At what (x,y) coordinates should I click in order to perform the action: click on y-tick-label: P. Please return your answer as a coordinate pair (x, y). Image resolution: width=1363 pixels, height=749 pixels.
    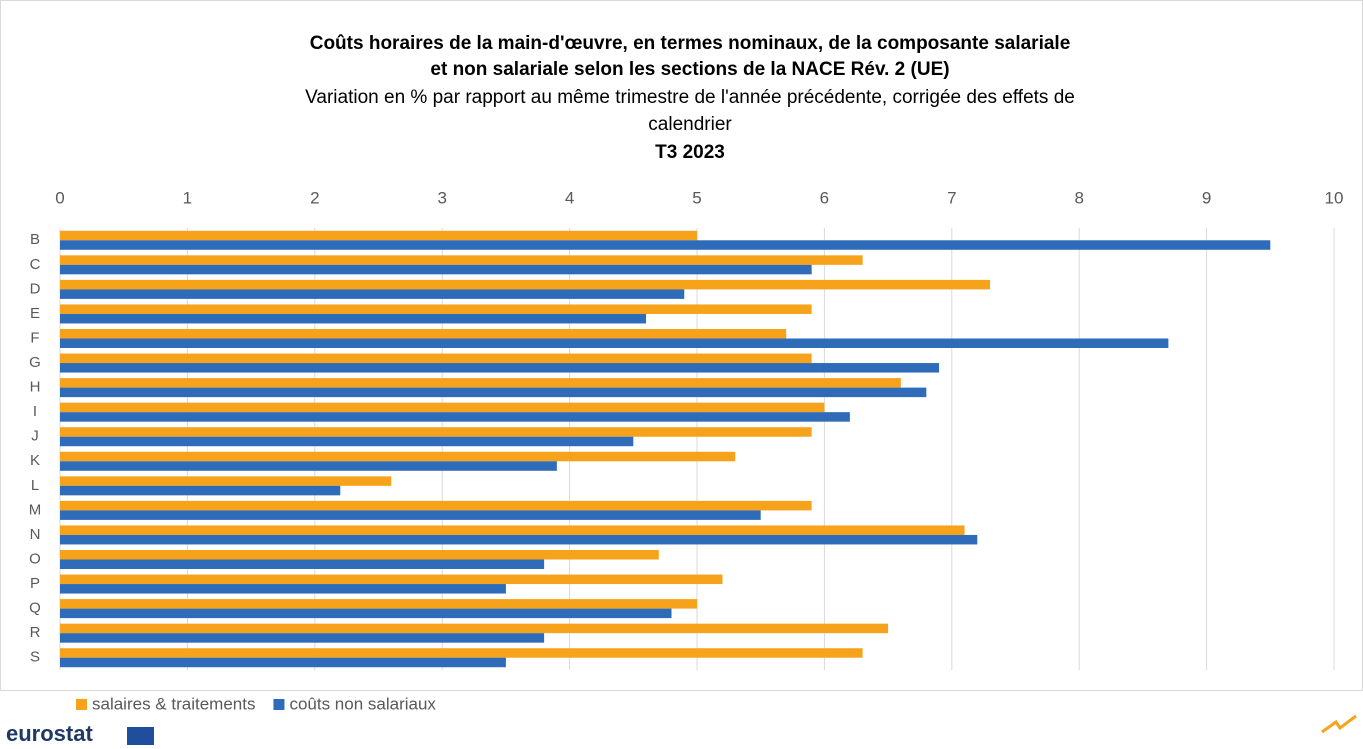
    Looking at the image, I should click on (35, 583).